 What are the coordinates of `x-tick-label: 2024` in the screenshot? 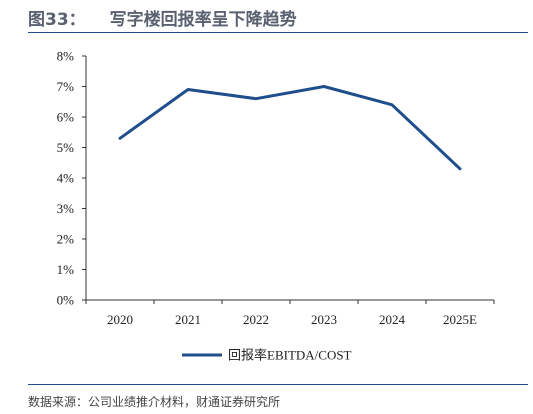 It's located at (392, 319).